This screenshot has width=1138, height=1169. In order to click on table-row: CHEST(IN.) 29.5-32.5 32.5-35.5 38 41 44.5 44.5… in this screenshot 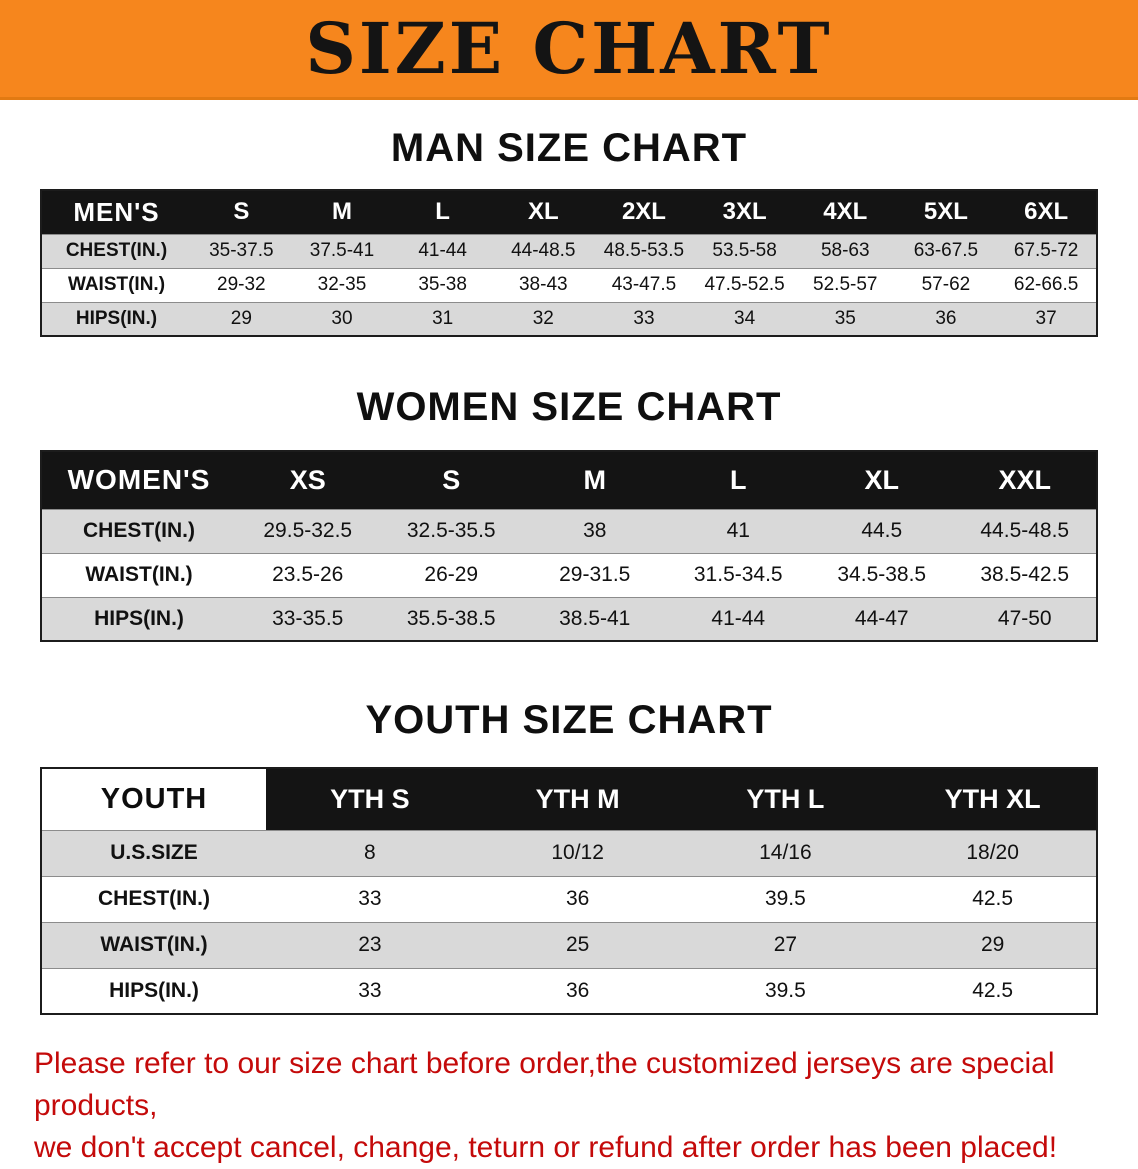, I will do `click(569, 531)`.